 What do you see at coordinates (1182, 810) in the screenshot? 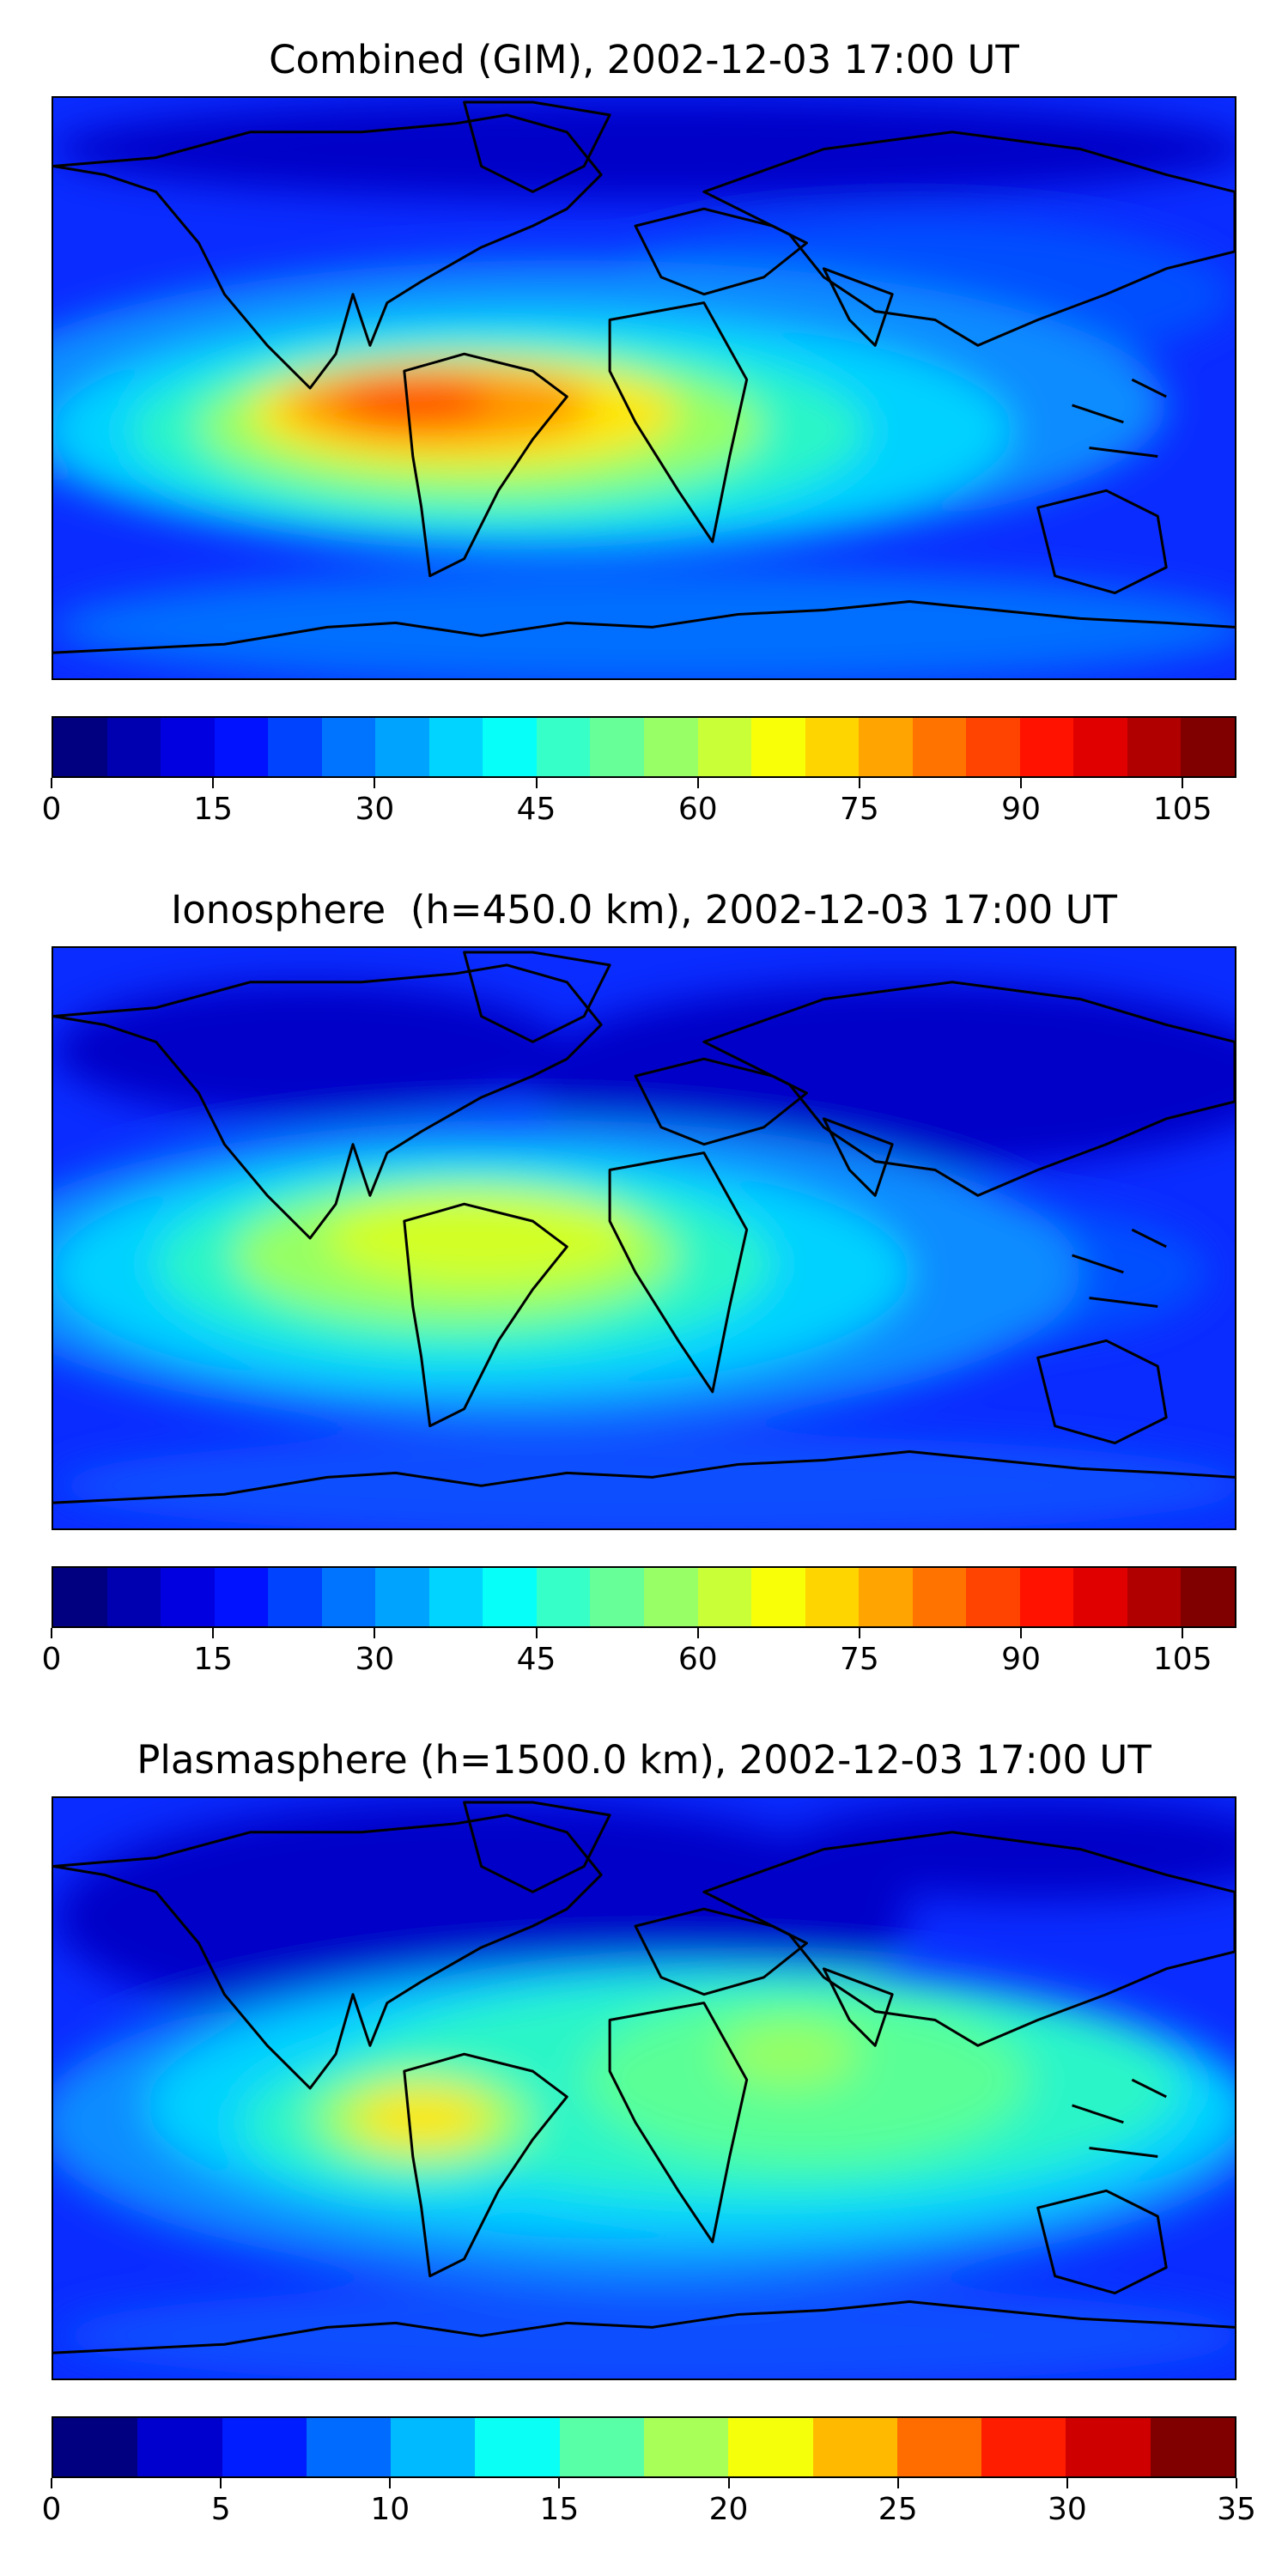
I see `colorbar-tick-label: 105` at bounding box center [1182, 810].